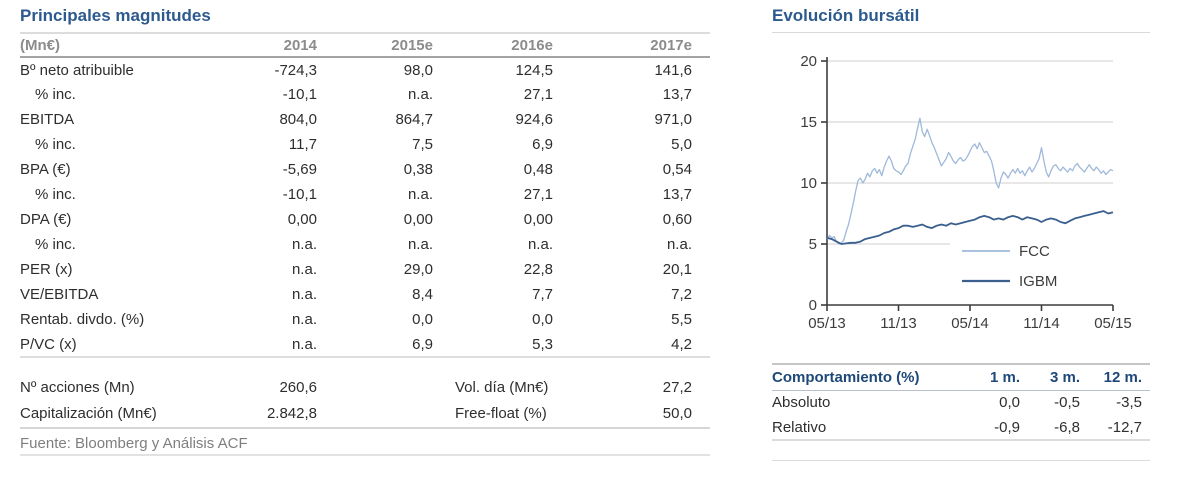 The width and height of the screenshot is (1184, 496). Describe the element at coordinates (511, 45) in the screenshot. I see `year-header-2016e: 2016e` at that location.